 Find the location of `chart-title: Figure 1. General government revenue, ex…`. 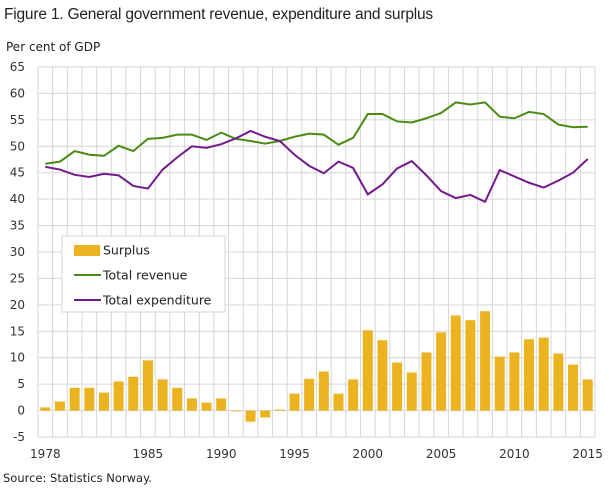

chart-title: Figure 1. General government revenue, ex… is located at coordinates (218, 14).